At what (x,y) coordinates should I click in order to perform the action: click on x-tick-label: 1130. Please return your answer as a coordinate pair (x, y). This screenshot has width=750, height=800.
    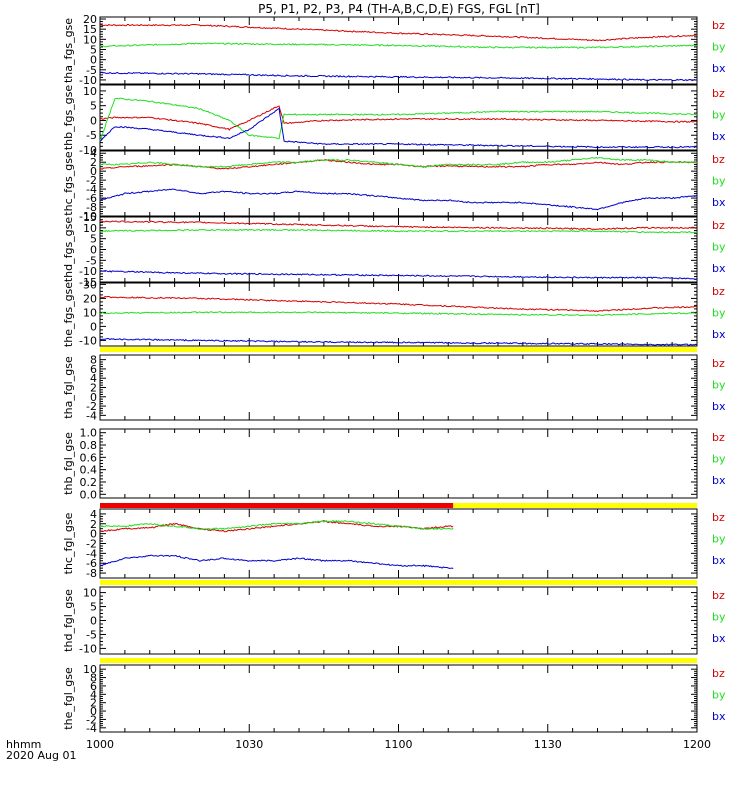
    Looking at the image, I should click on (548, 744).